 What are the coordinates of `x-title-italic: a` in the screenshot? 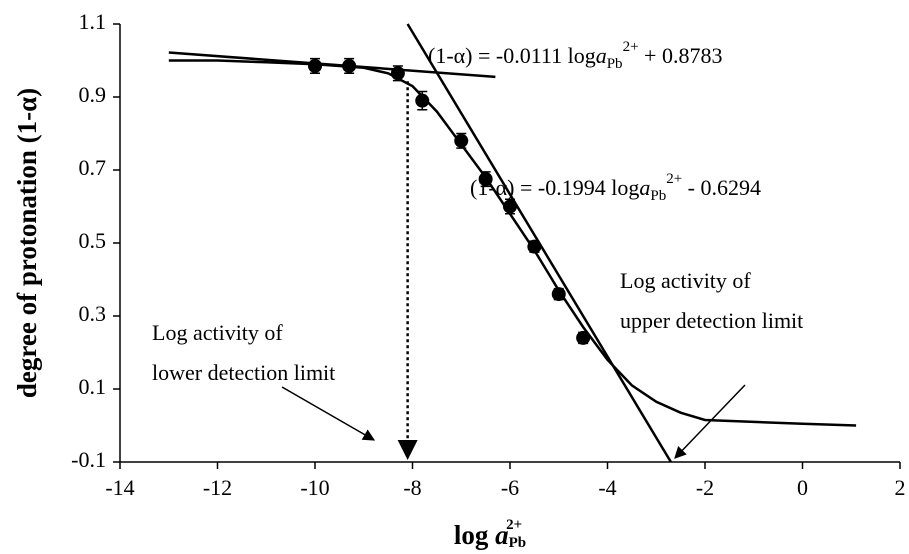 It's located at (502, 535).